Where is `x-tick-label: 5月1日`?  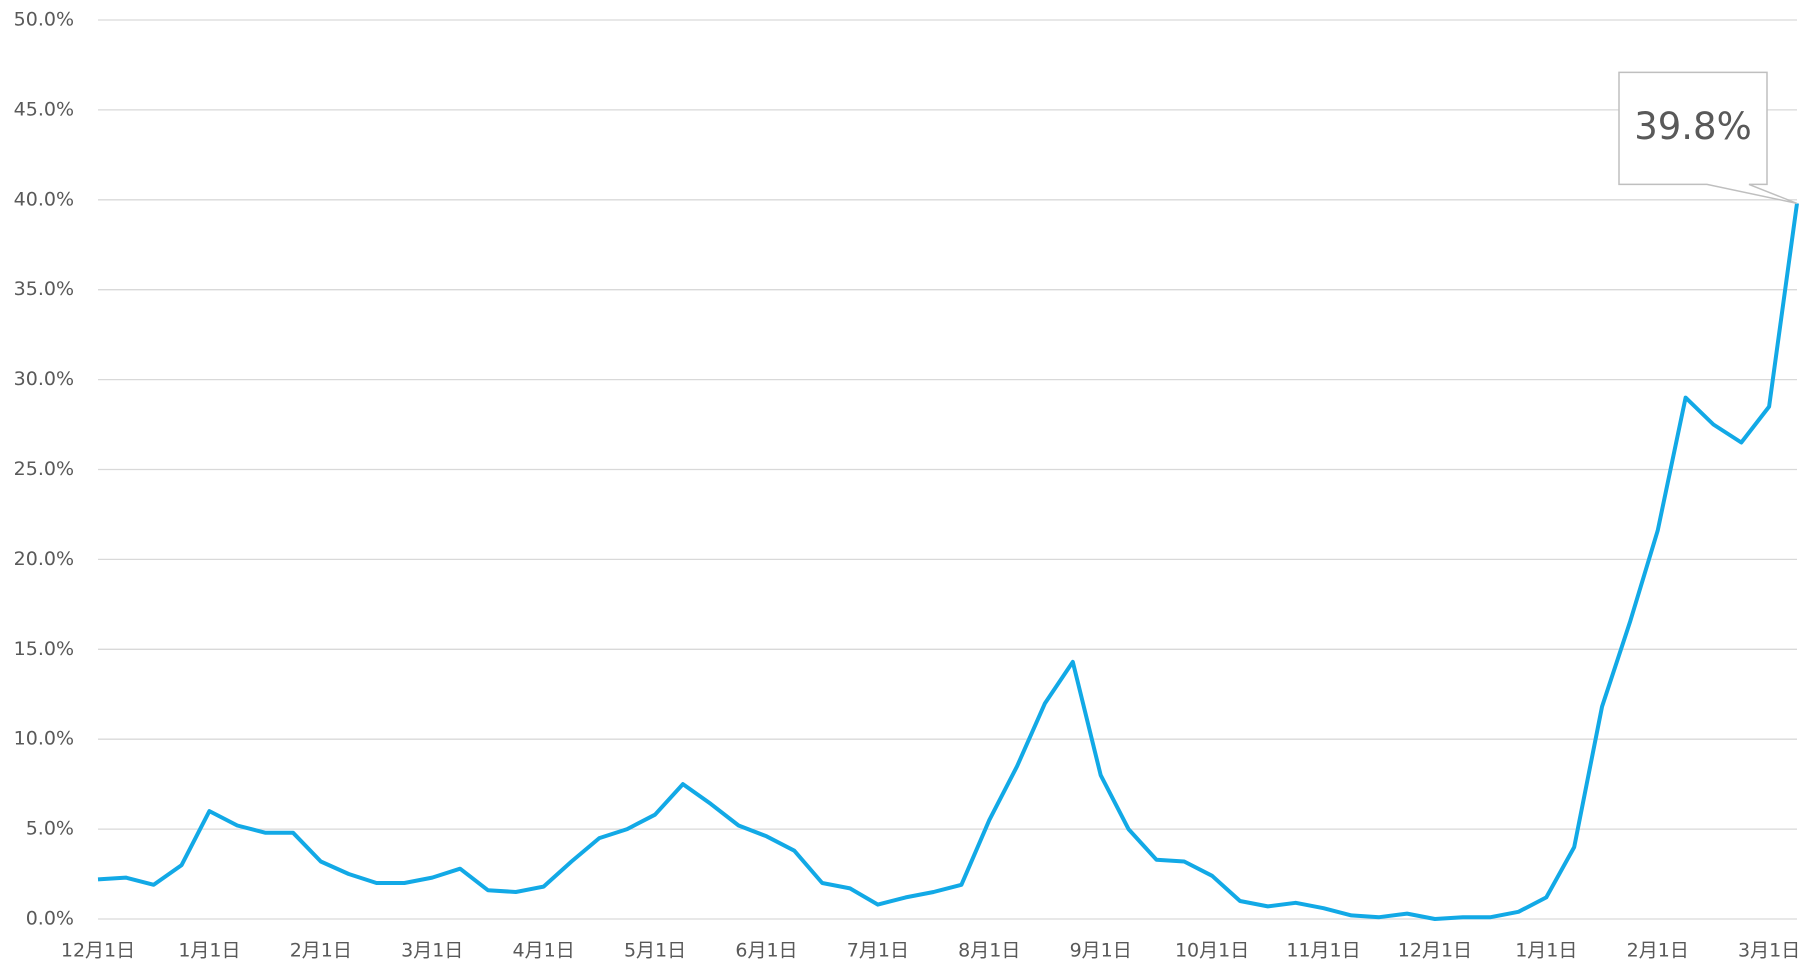 x-tick-label: 5月1日 is located at coordinates (655, 951).